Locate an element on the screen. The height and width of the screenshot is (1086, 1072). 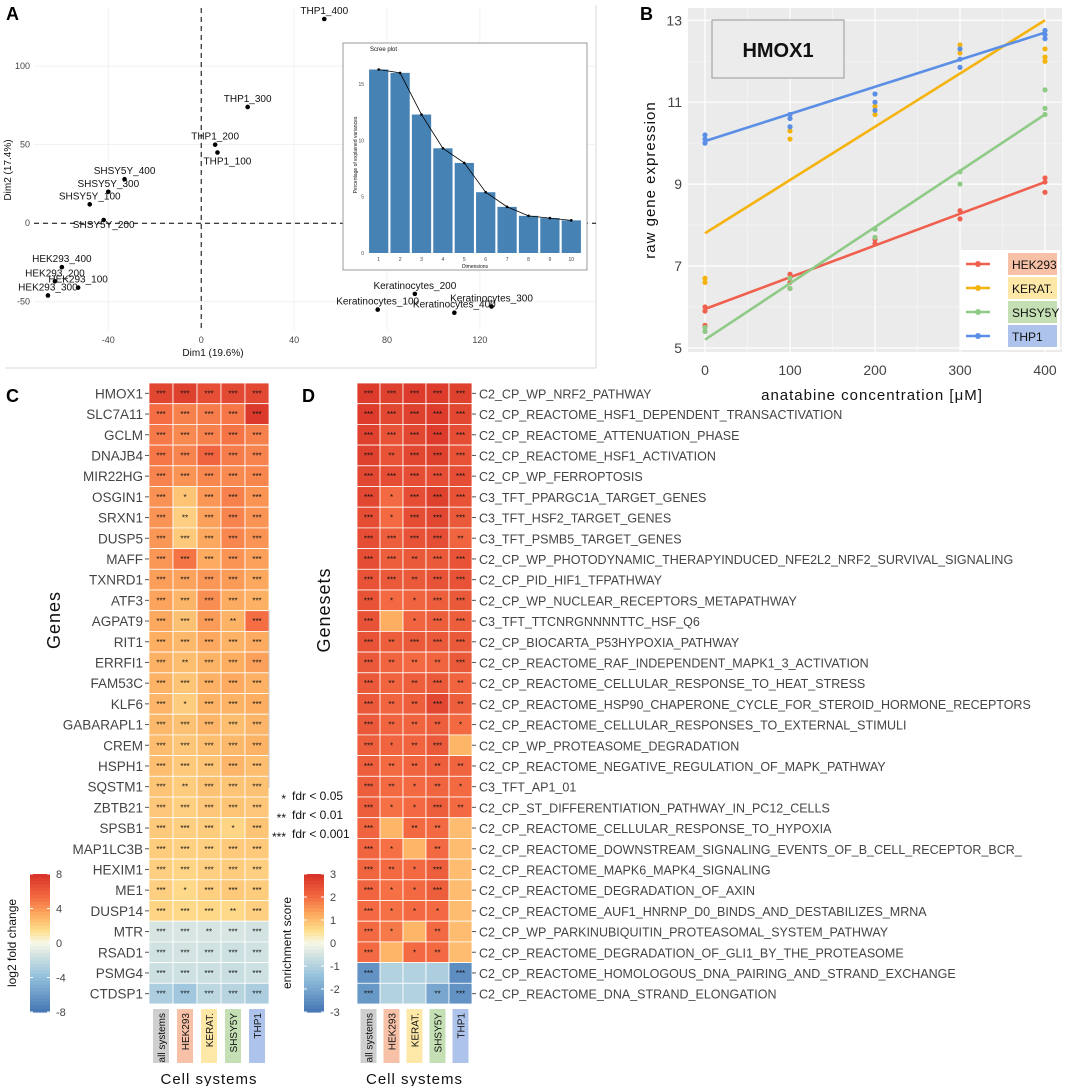
colorbar-tick-label: -4 is located at coordinates (61, 979).